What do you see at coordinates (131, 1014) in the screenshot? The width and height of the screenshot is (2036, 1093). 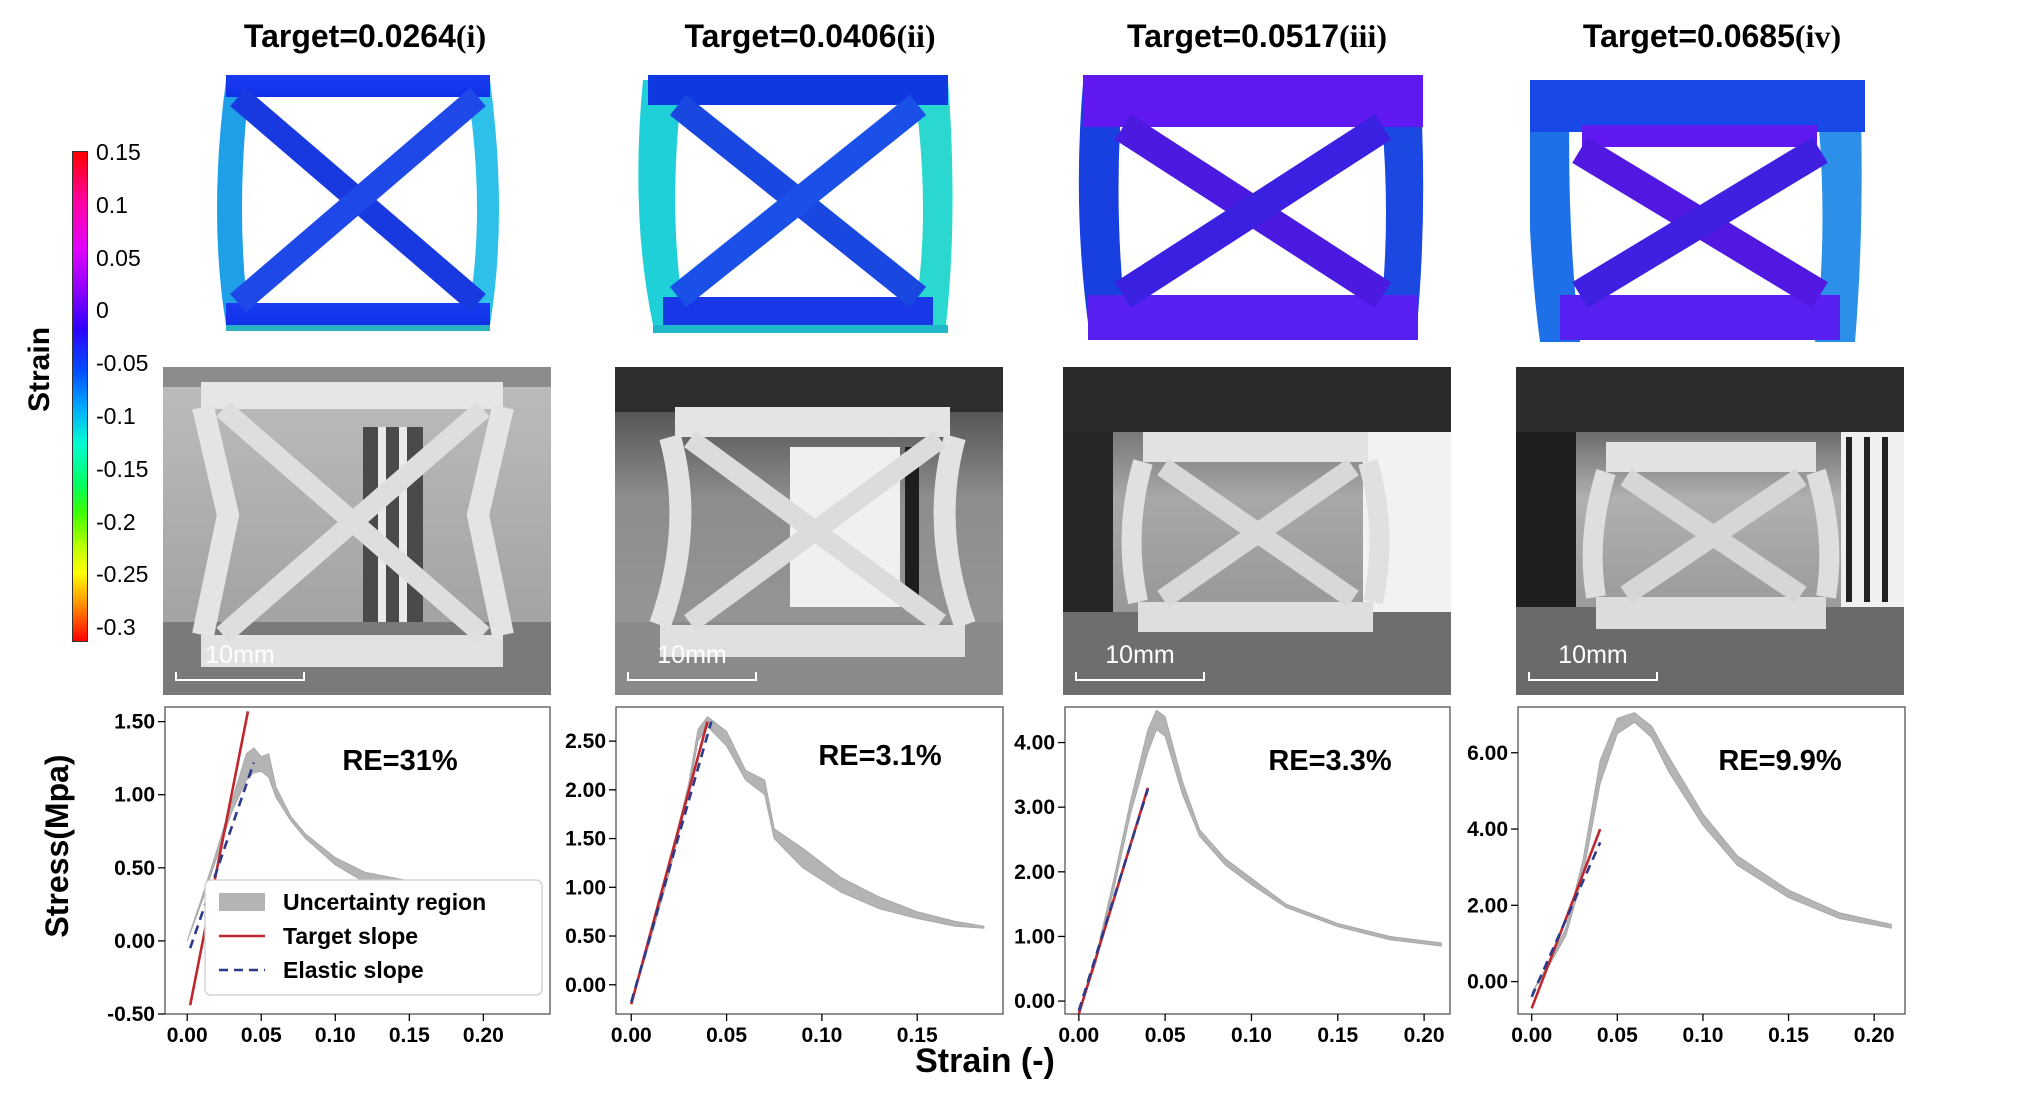 I see `y-tick-label: -0.50` at bounding box center [131, 1014].